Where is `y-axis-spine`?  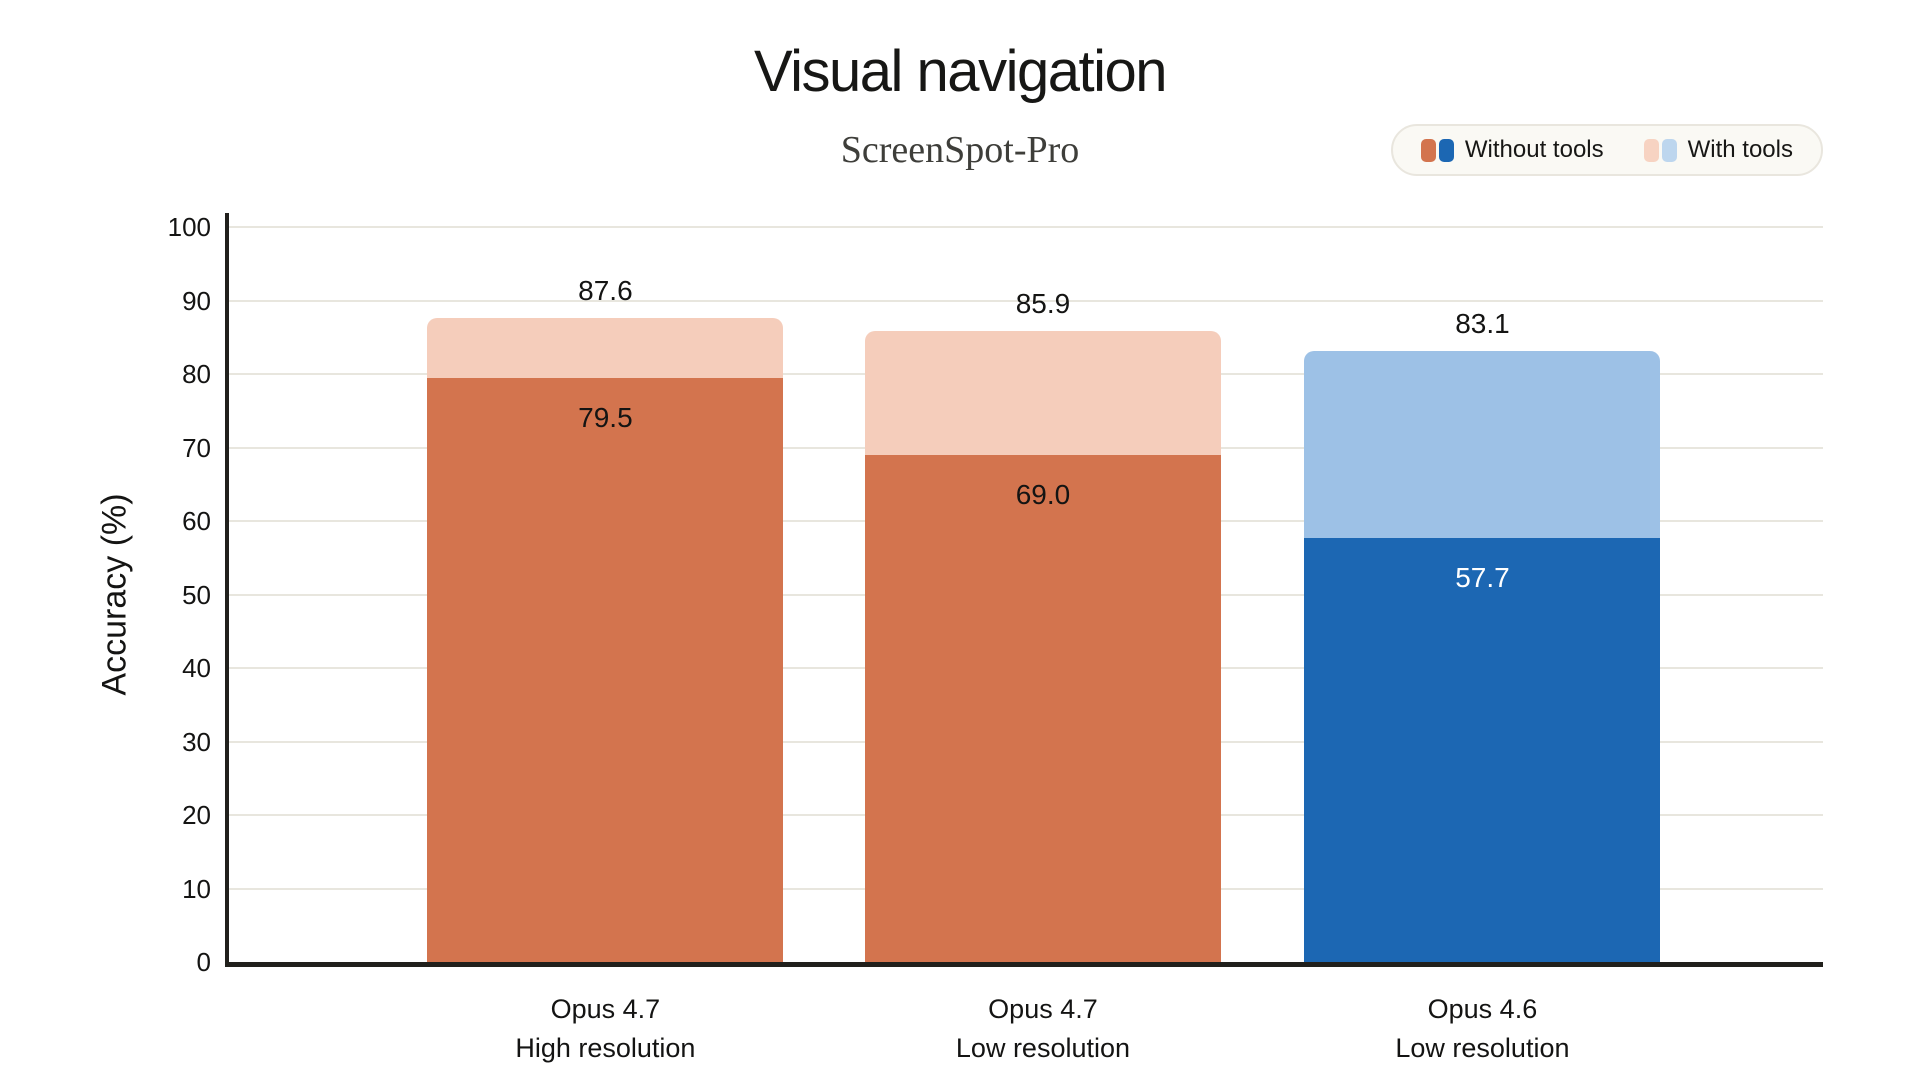 y-axis-spine is located at coordinates (227, 590).